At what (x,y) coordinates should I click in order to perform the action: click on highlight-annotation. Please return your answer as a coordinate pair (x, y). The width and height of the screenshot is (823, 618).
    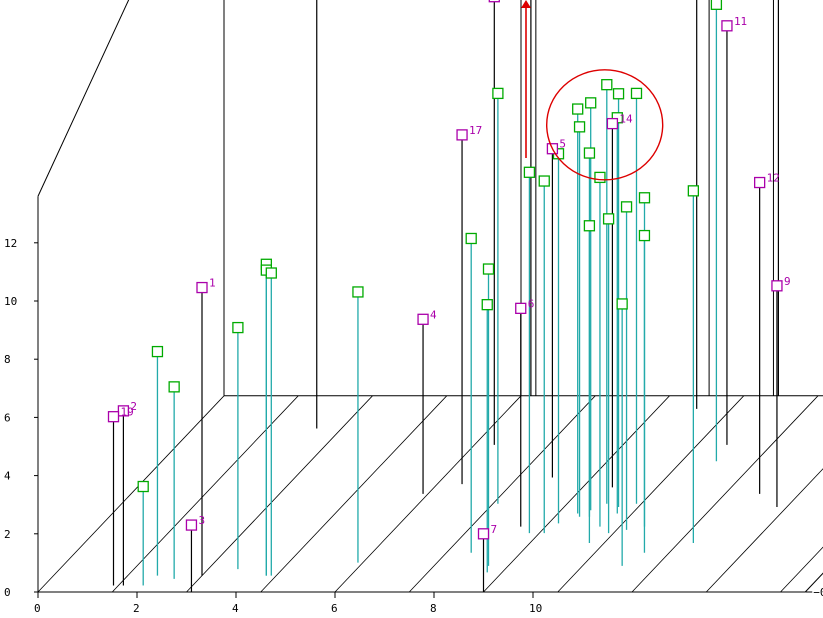
    Looking at the image, I should click on (592, 90).